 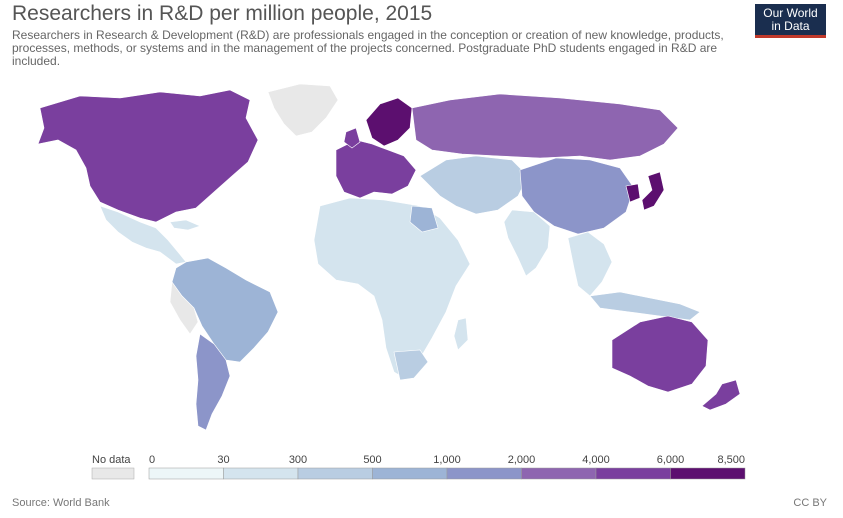 What do you see at coordinates (223, 460) in the screenshot?
I see `legend-tick-label: 30` at bounding box center [223, 460].